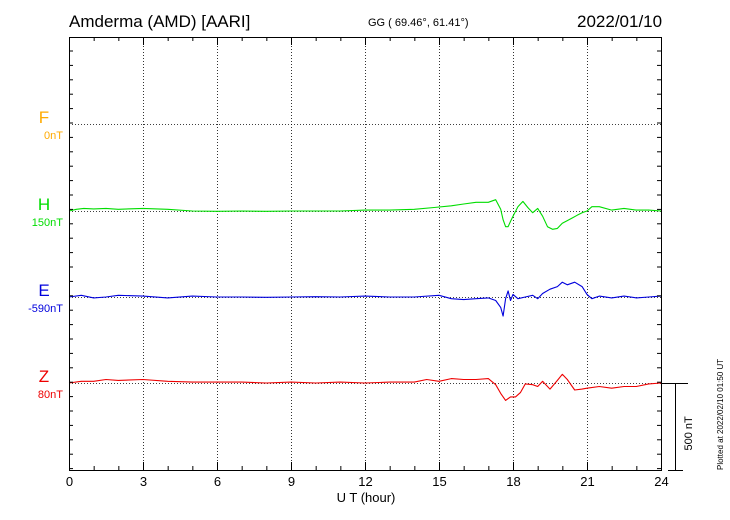  Describe the element at coordinates (366, 497) in the screenshot. I see `x-axis-label: U T (hour)` at that location.